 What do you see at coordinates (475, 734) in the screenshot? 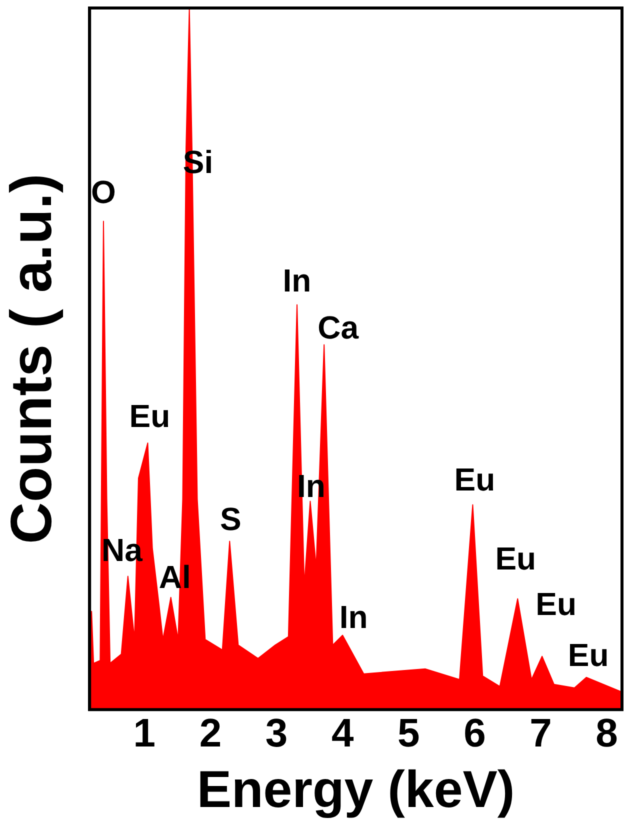
I see `x-tick-label: 6` at bounding box center [475, 734].